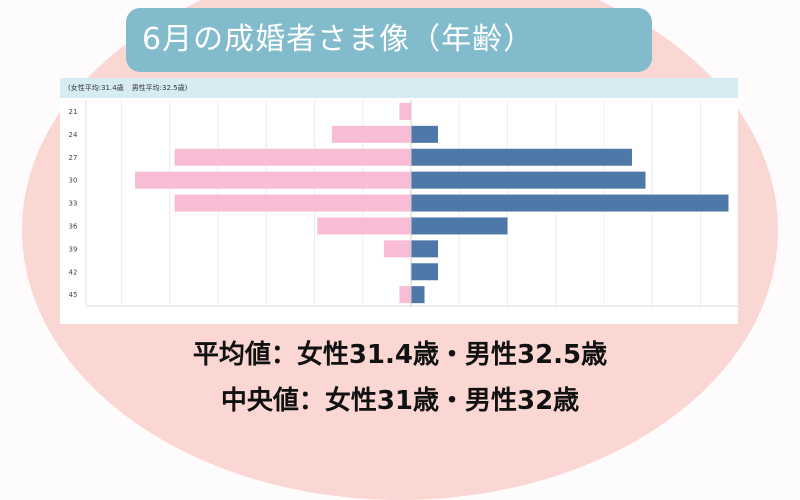  Describe the element at coordinates (73, 249) in the screenshot. I see `y-tick-label: 39` at that location.